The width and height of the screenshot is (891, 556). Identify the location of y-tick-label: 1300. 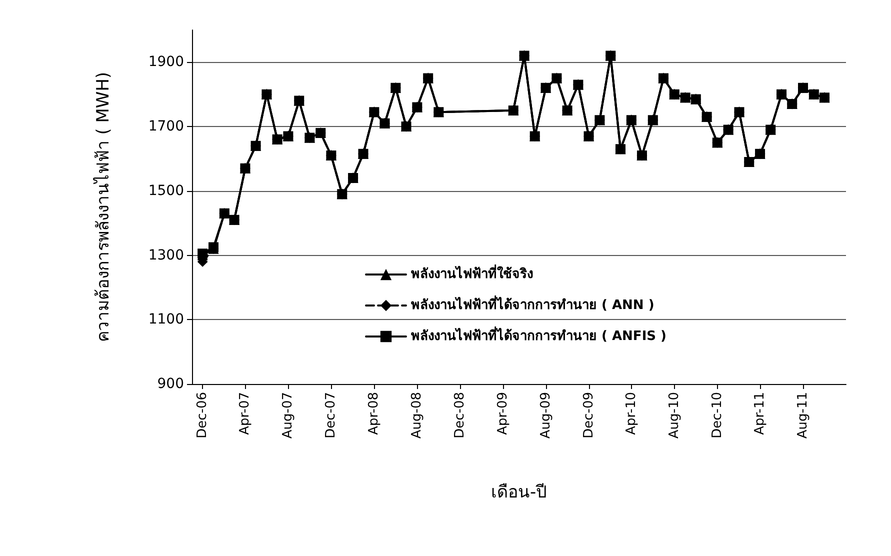
(166, 255).